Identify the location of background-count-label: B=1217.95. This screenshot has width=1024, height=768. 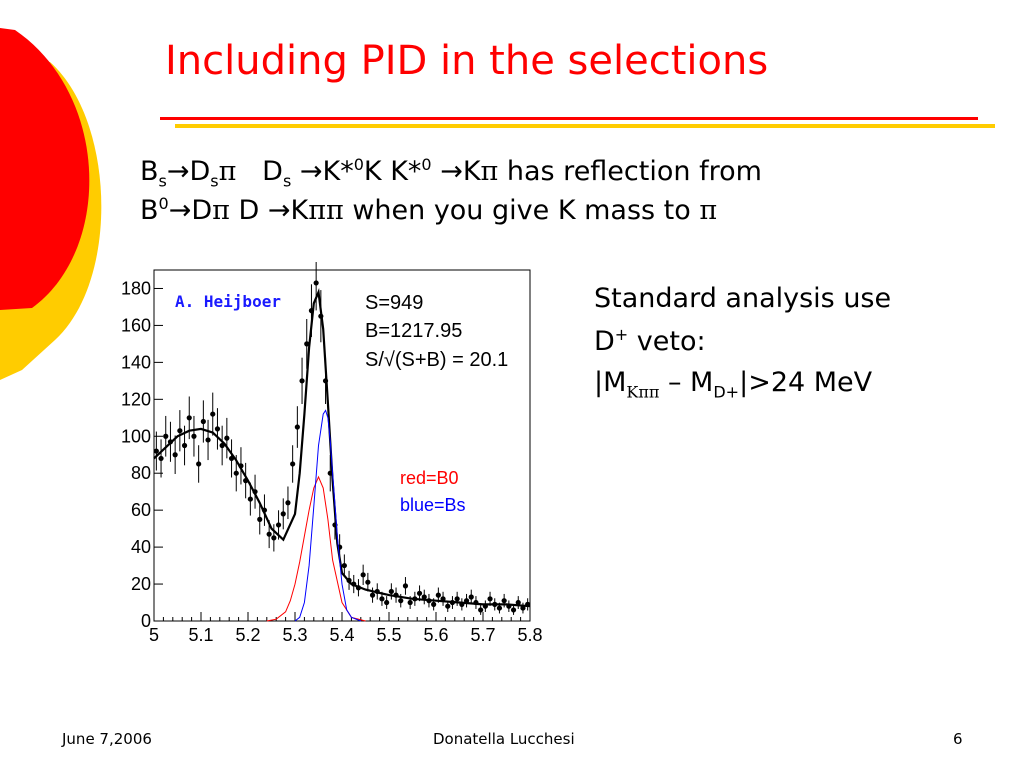
(413, 331).